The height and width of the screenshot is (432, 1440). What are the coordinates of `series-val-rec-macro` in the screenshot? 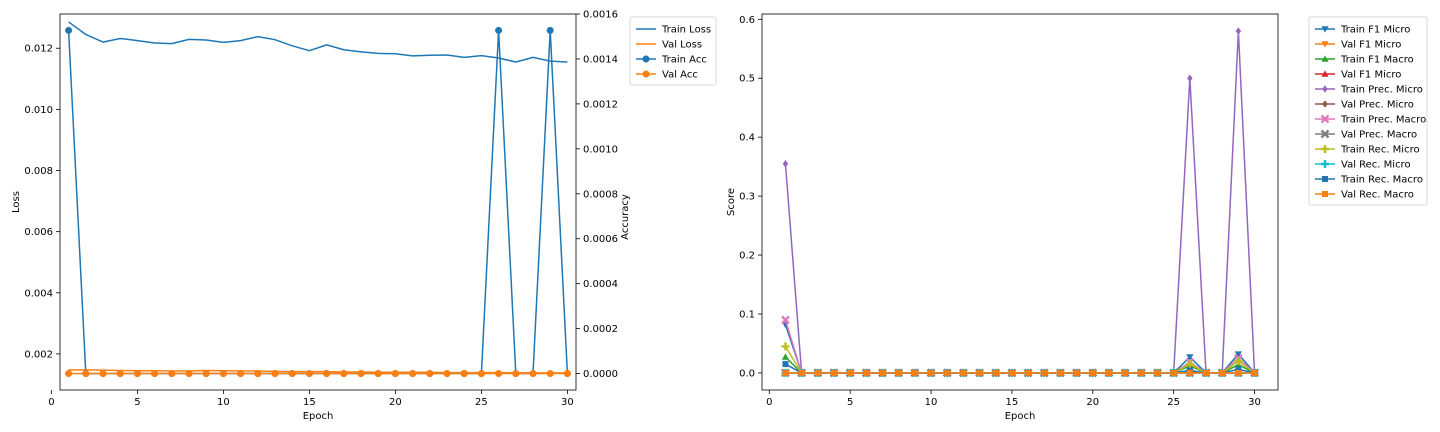 It's located at (1020, 372).